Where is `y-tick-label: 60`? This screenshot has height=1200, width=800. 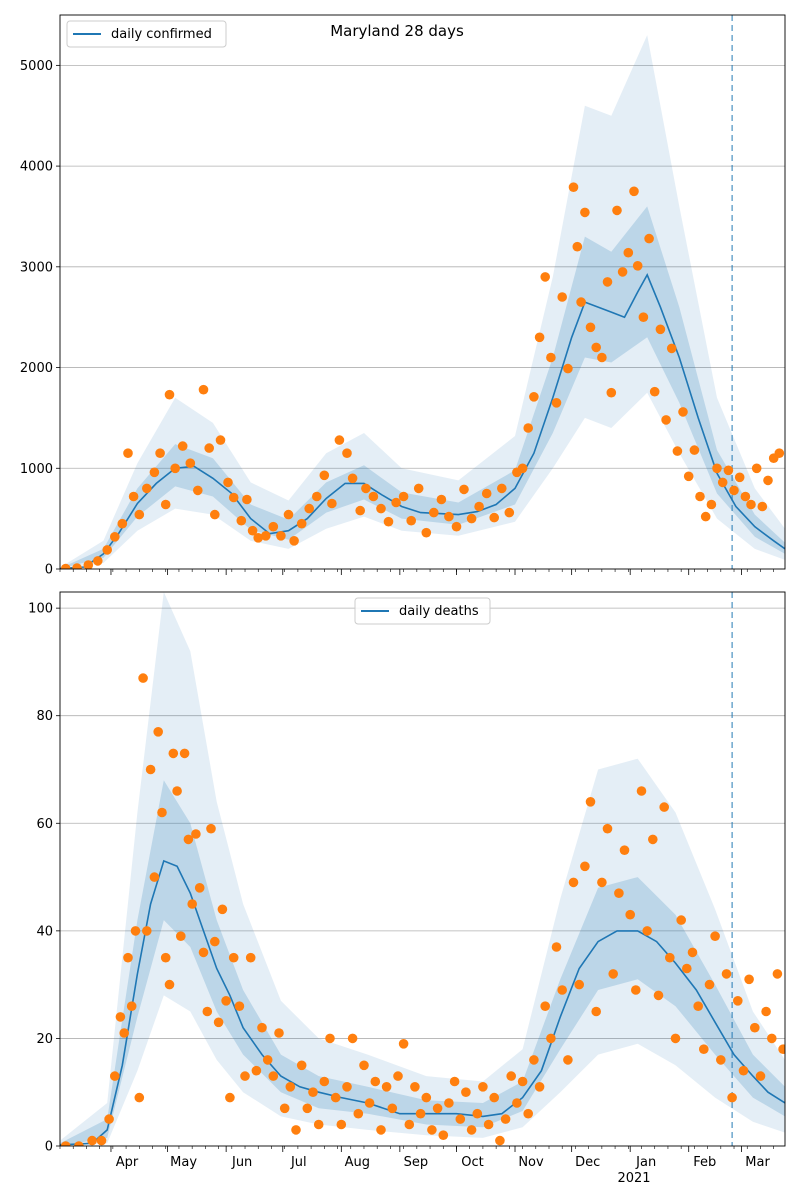 y-tick-label: 60 is located at coordinates (44, 824).